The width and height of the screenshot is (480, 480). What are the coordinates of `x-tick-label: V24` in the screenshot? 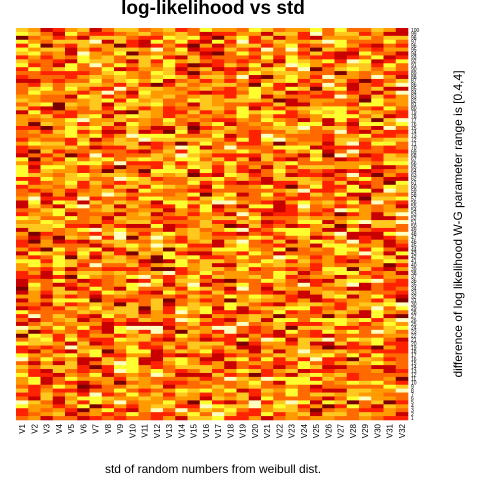 It's located at (304, 430).